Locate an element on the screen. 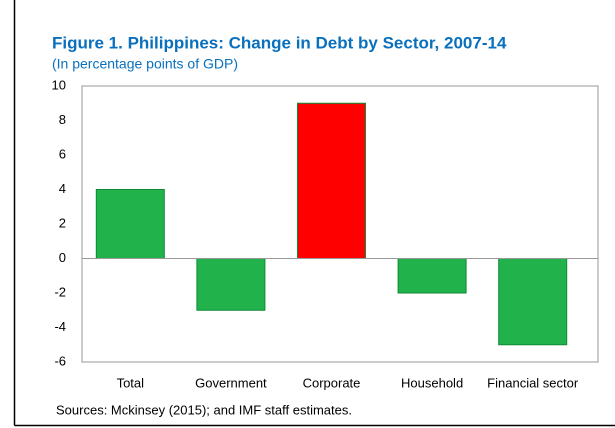  x-tick-label: Household is located at coordinates (432, 382).